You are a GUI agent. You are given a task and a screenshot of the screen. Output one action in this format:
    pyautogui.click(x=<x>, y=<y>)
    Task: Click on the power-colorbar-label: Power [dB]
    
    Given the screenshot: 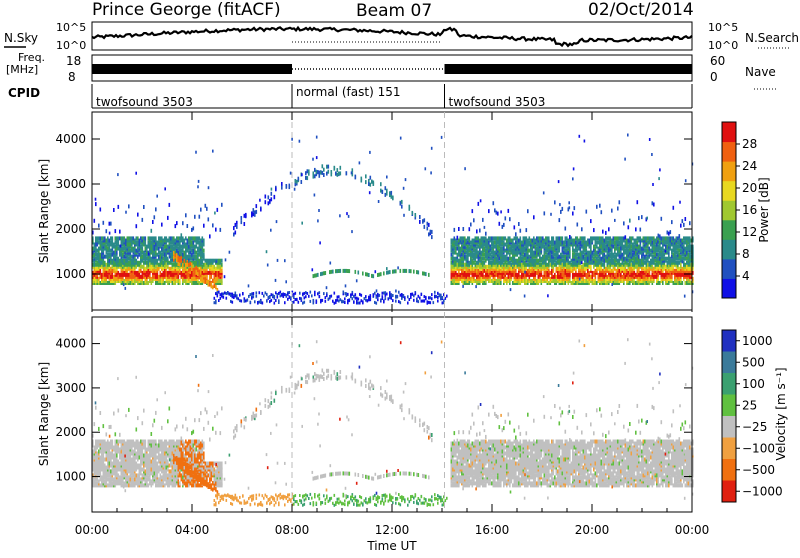 What is the action you would take?
    pyautogui.click(x=764, y=209)
    